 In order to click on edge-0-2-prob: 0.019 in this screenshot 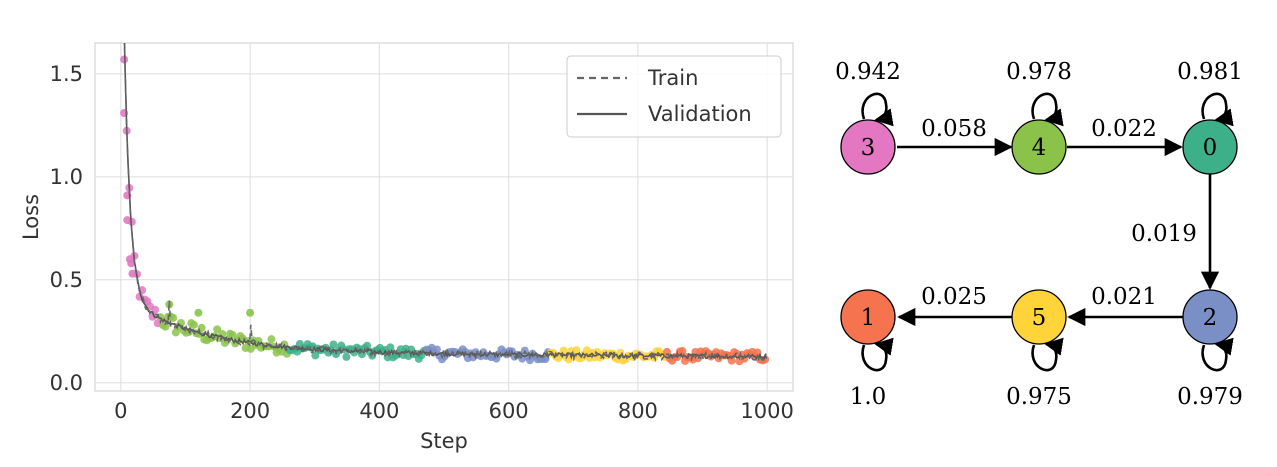, I will do `click(1164, 234)`.